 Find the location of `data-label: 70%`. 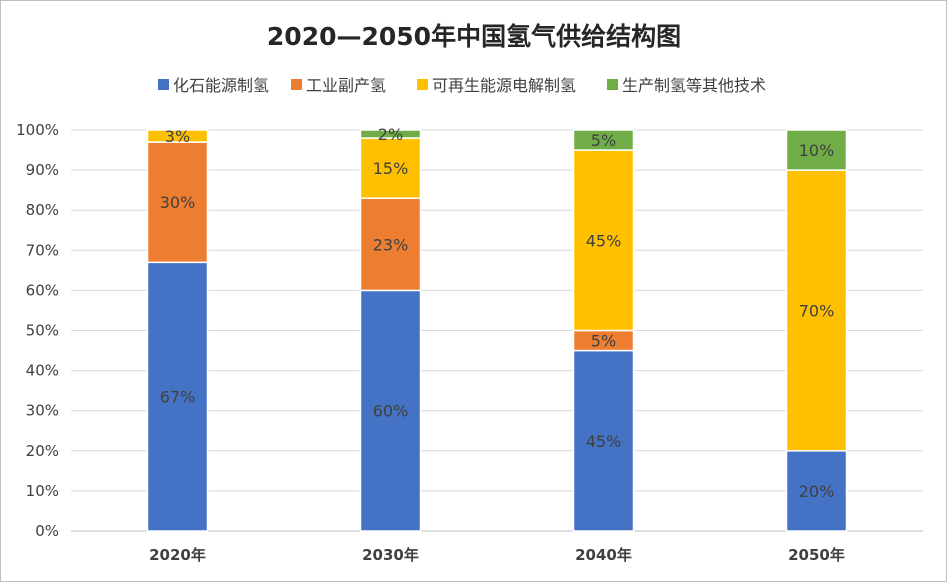

data-label: 70% is located at coordinates (817, 310).